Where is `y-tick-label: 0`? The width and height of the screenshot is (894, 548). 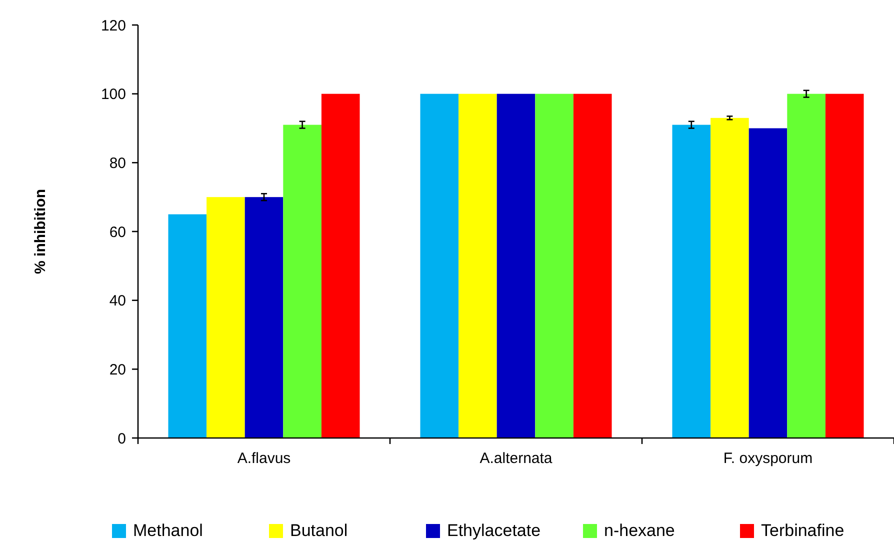 y-tick-label: 0 is located at coordinates (122, 439).